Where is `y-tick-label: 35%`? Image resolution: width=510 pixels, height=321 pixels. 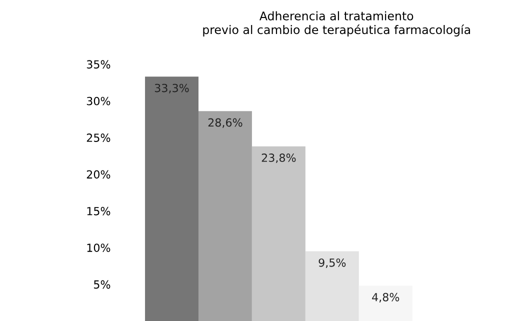 y-tick-label: 35% is located at coordinates (98, 64).